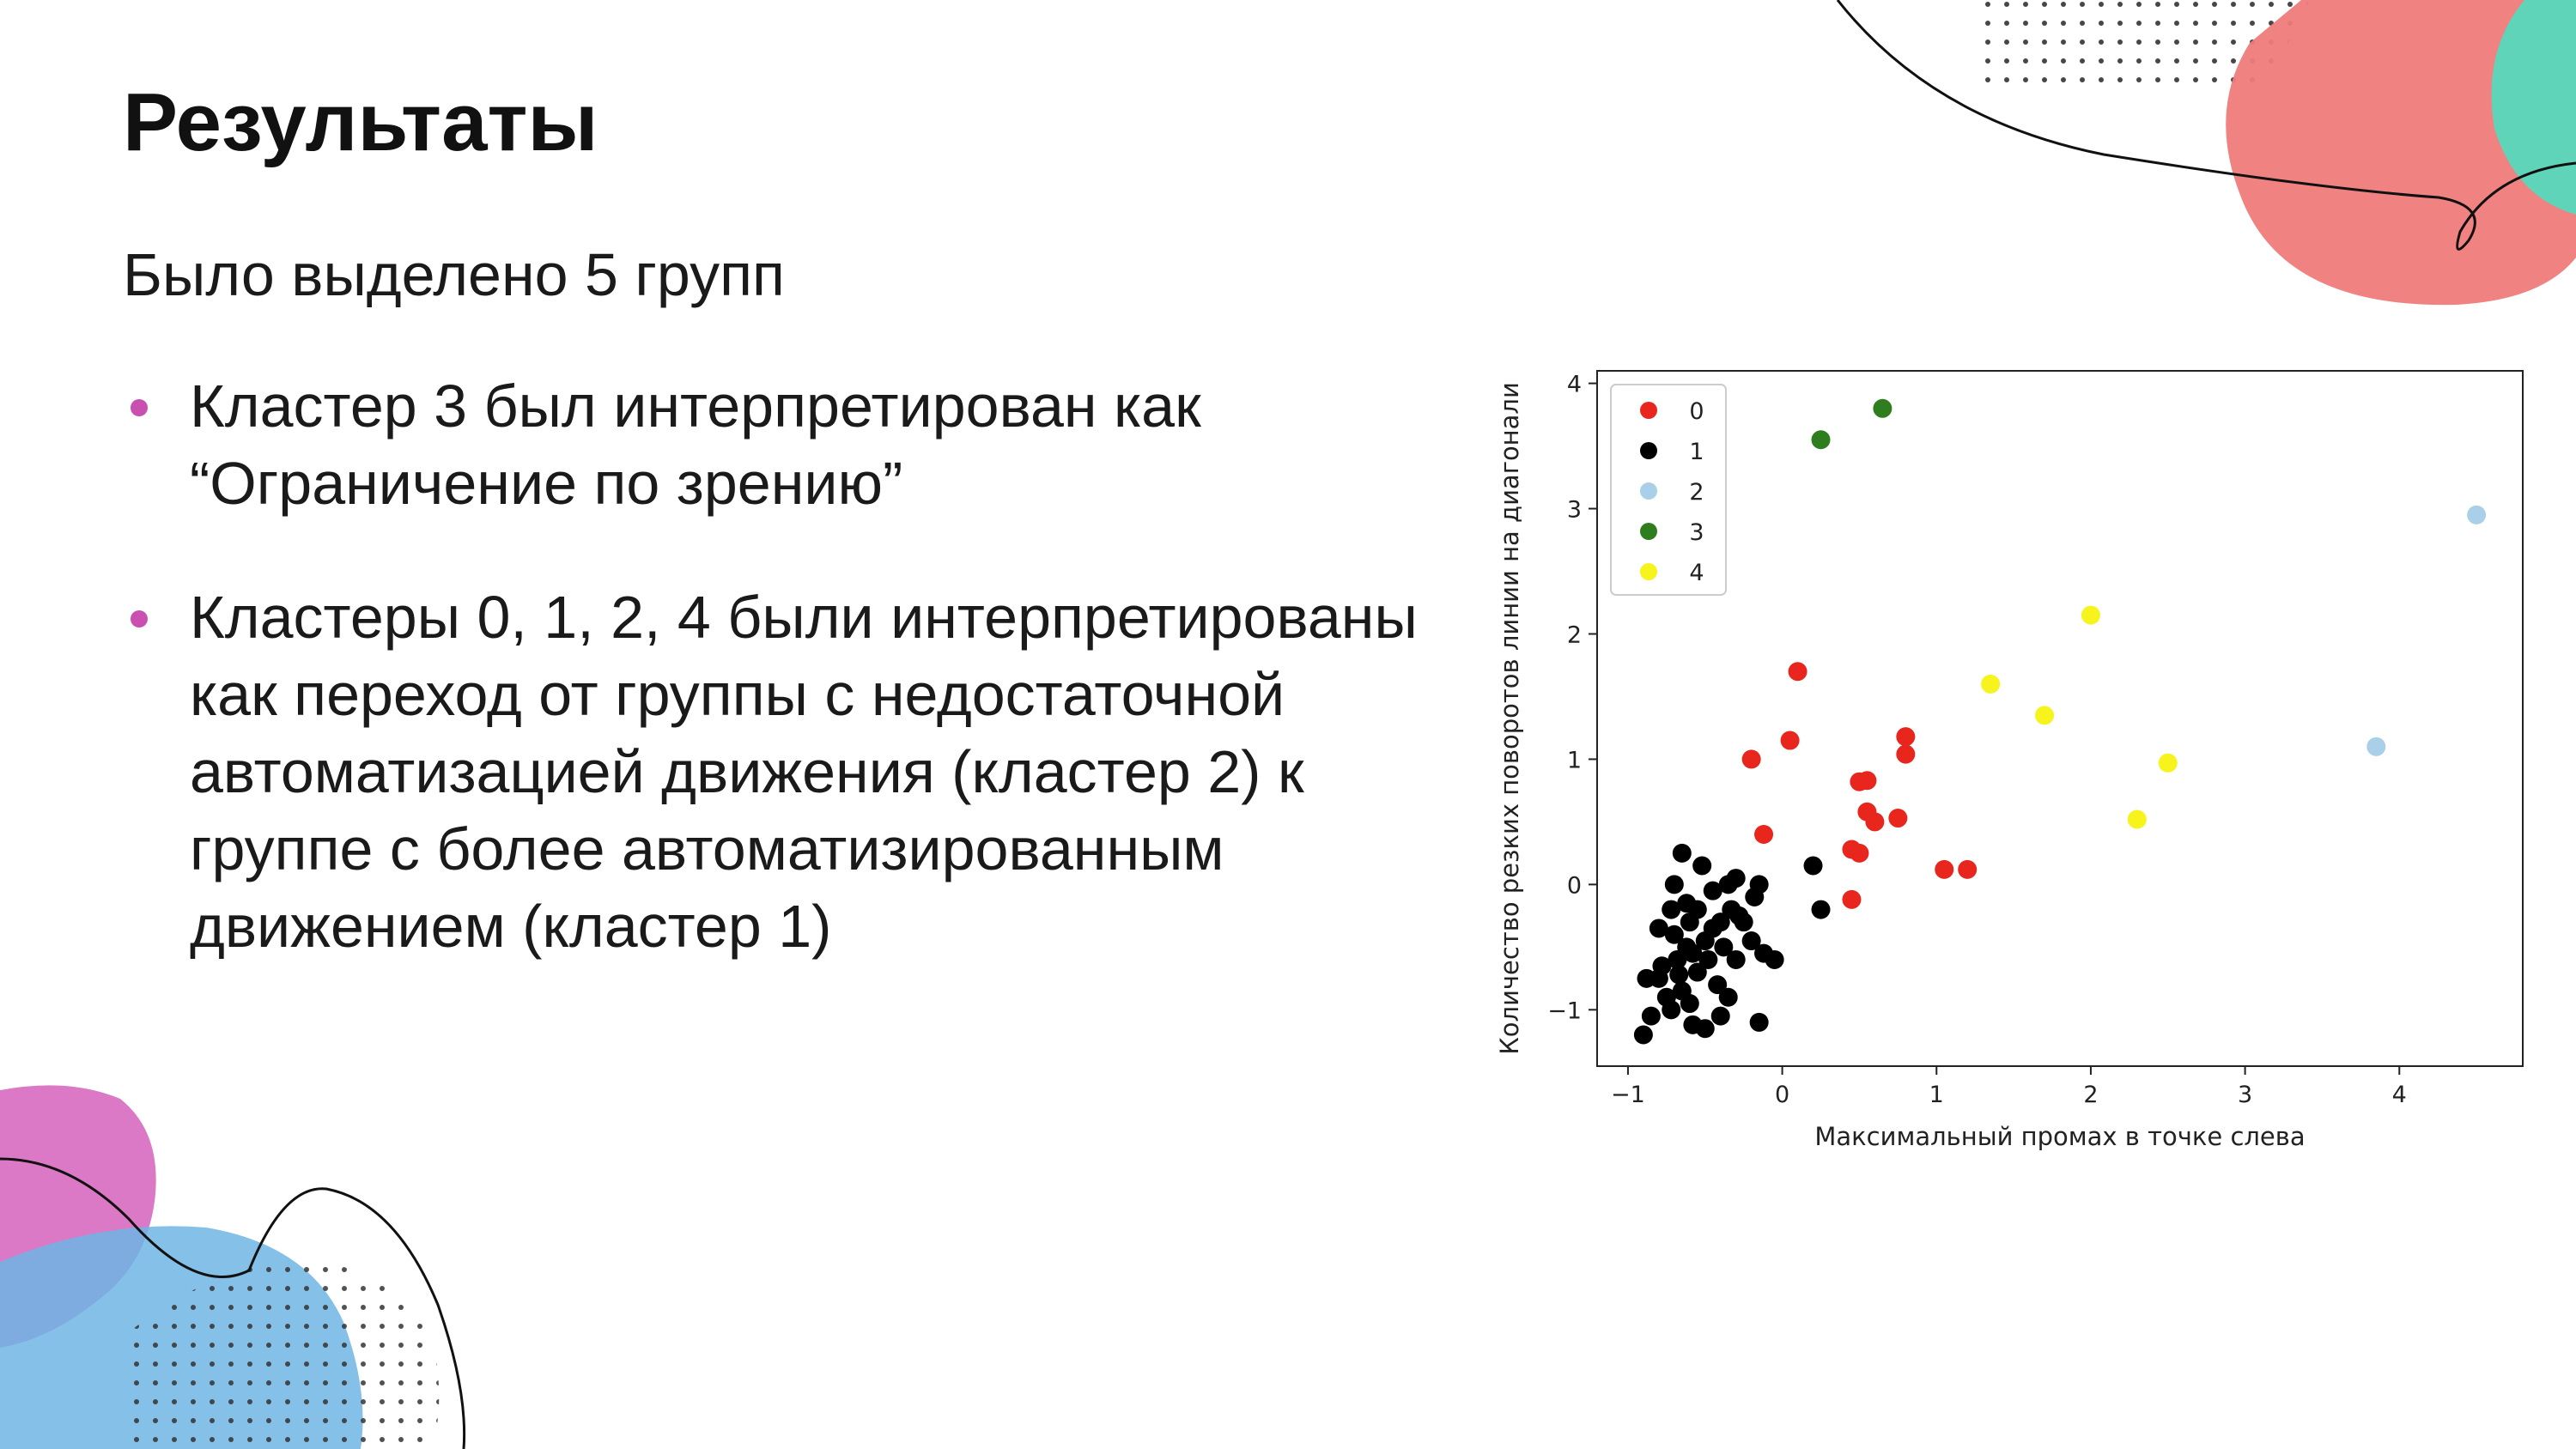 The width and height of the screenshot is (2576, 1449). What do you see at coordinates (1572, 698) in the screenshot?
I see `y-axis: −1 0 1 2 3 4` at bounding box center [1572, 698].